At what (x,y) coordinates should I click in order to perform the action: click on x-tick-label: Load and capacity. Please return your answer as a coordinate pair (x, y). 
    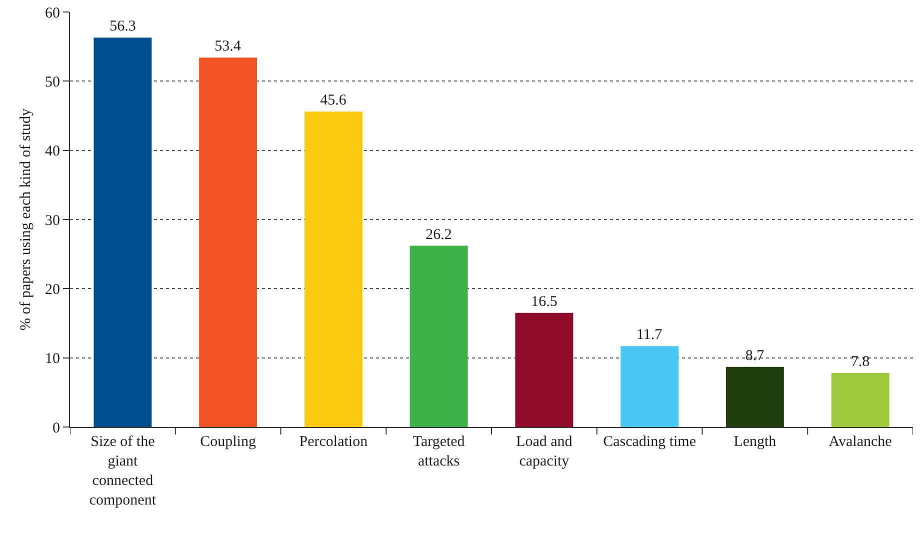
    Looking at the image, I should click on (544, 452).